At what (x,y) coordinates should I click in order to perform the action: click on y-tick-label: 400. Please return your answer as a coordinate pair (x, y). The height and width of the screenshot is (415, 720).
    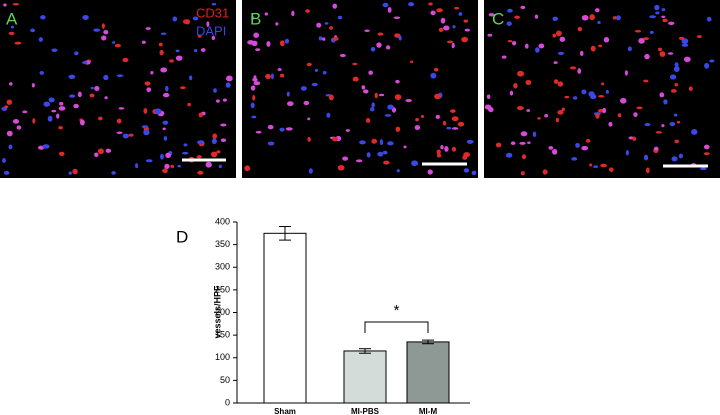
    Looking at the image, I should click on (222, 221).